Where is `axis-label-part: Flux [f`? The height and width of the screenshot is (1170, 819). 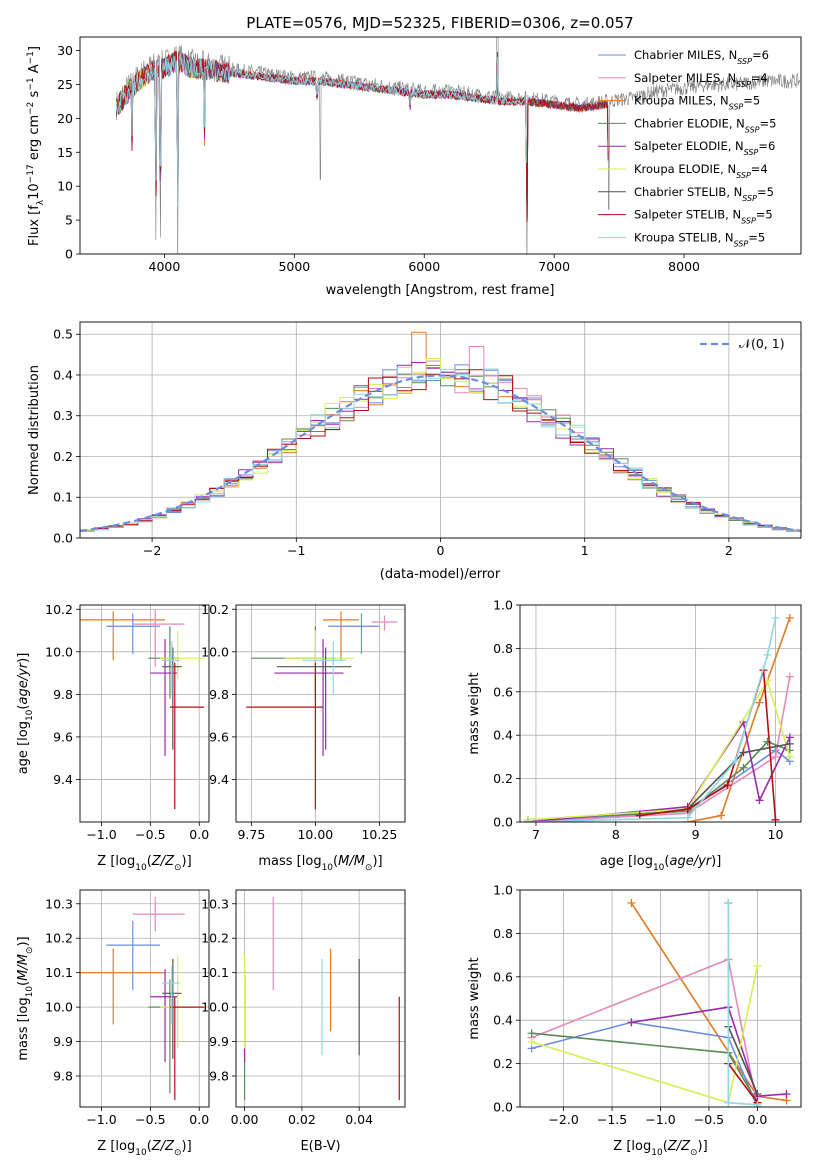 axis-label-part: Flux [f is located at coordinates (34, 225).